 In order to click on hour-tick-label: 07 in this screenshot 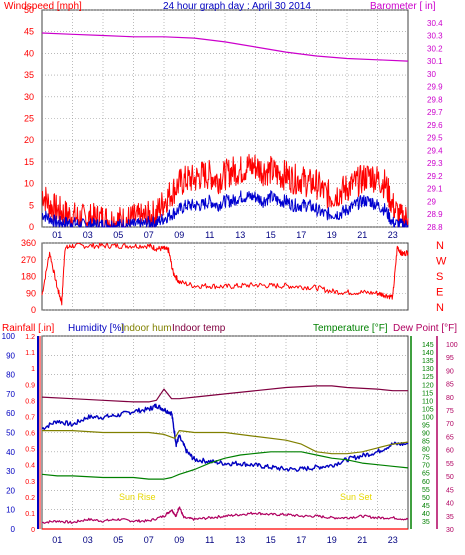, I will do `click(149, 540)`.